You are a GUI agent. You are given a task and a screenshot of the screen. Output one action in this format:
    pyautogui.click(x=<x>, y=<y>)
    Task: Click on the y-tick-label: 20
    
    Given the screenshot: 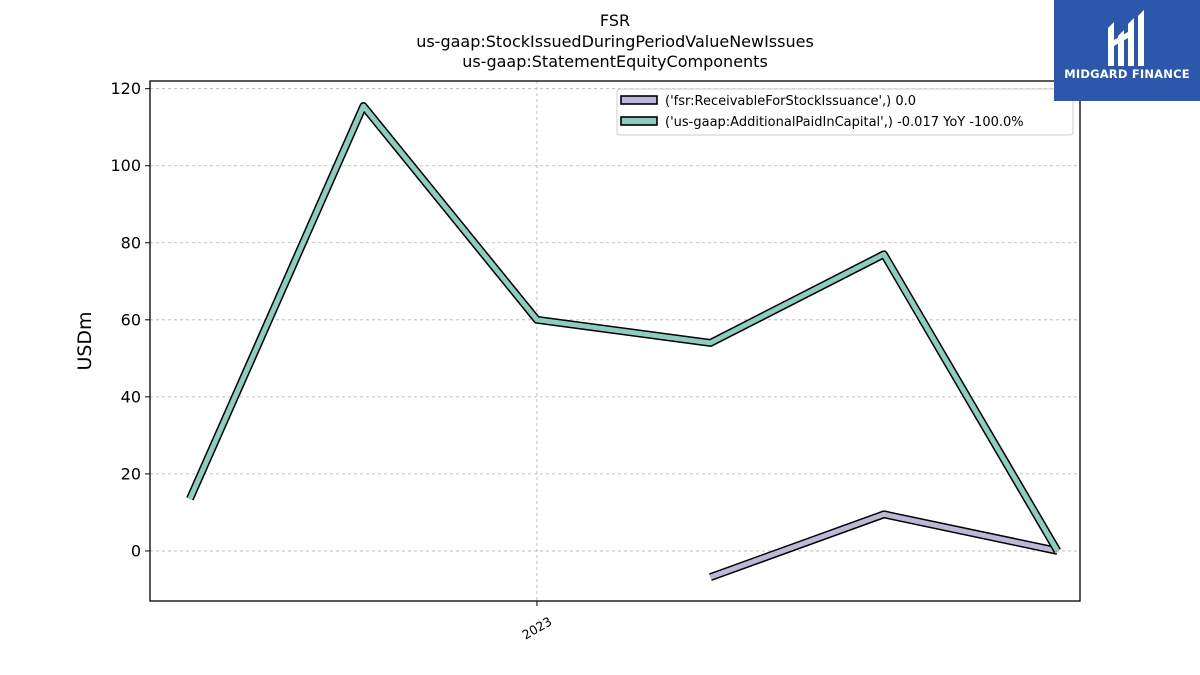 What is the action you would take?
    pyautogui.click(x=131, y=473)
    